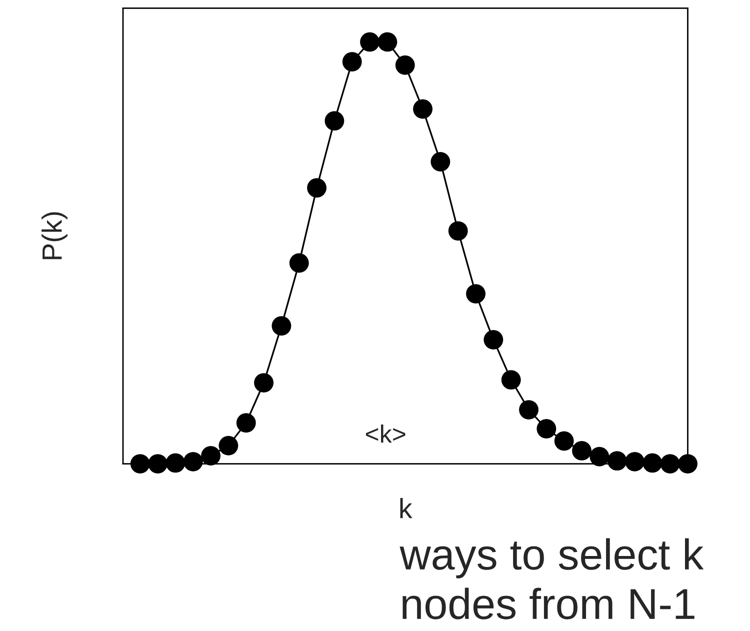 Image resolution: width=750 pixels, height=631 pixels. What do you see at coordinates (406, 508) in the screenshot?
I see `x-axis-title: k` at bounding box center [406, 508].